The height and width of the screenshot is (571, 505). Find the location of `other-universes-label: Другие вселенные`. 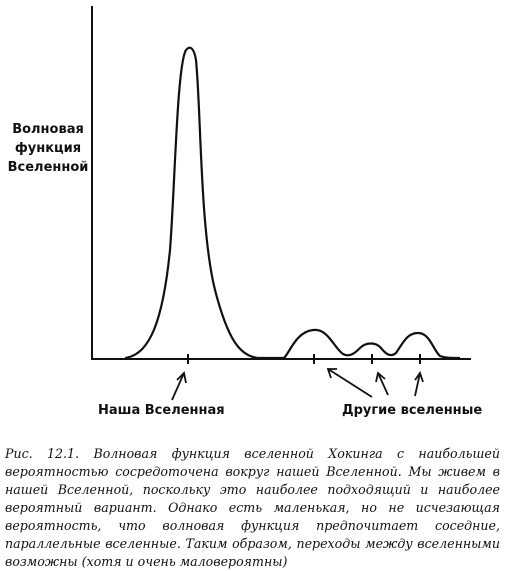

other-universes-label: Другие вселенные is located at coordinates (412, 410).